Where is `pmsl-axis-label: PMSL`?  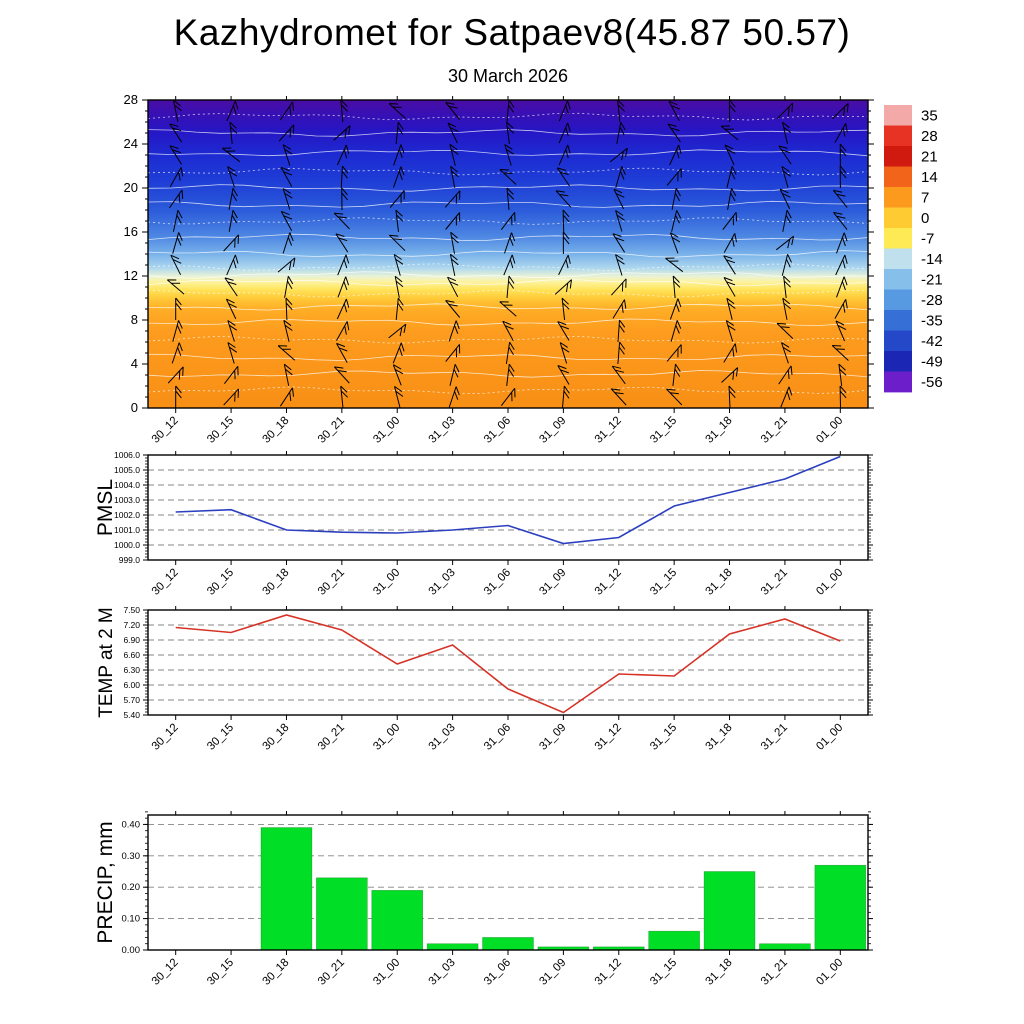 pmsl-axis-label: PMSL is located at coordinates (105, 507).